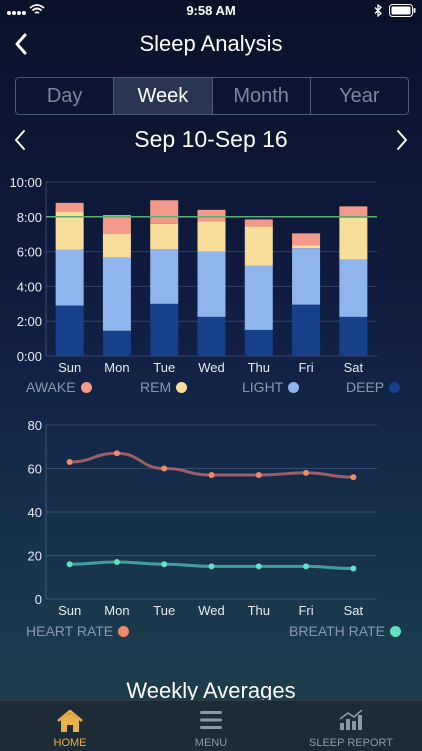 This screenshot has width=422, height=751. Describe the element at coordinates (78, 631) in the screenshot. I see `legend-heart-rate: HEART RATE` at that location.